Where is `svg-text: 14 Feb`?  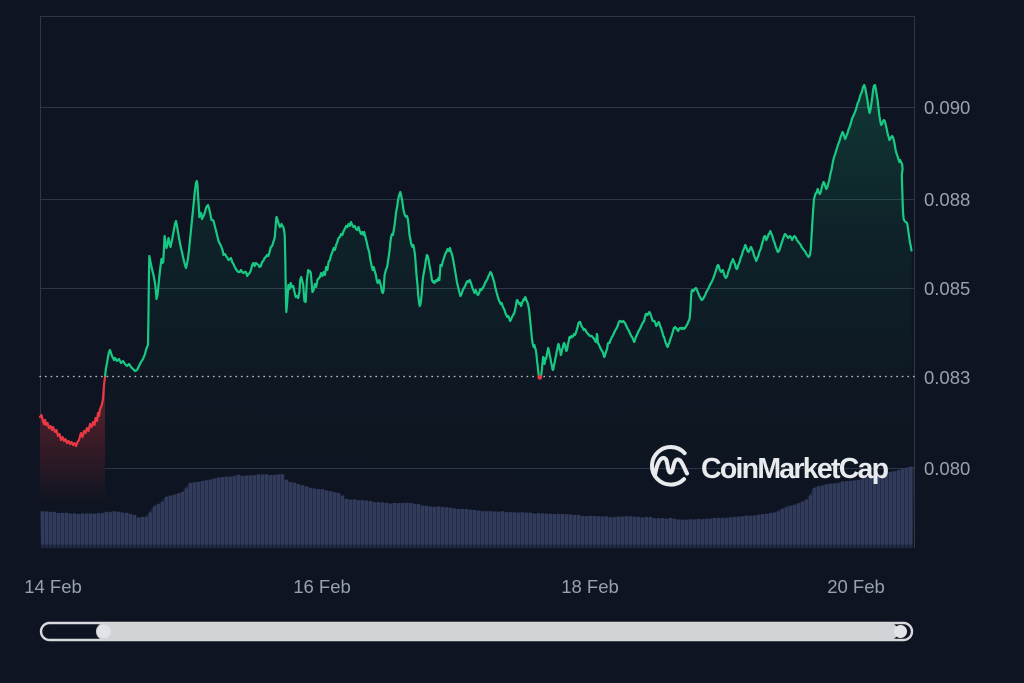
svg-text: 14 Feb is located at coordinates (53, 586).